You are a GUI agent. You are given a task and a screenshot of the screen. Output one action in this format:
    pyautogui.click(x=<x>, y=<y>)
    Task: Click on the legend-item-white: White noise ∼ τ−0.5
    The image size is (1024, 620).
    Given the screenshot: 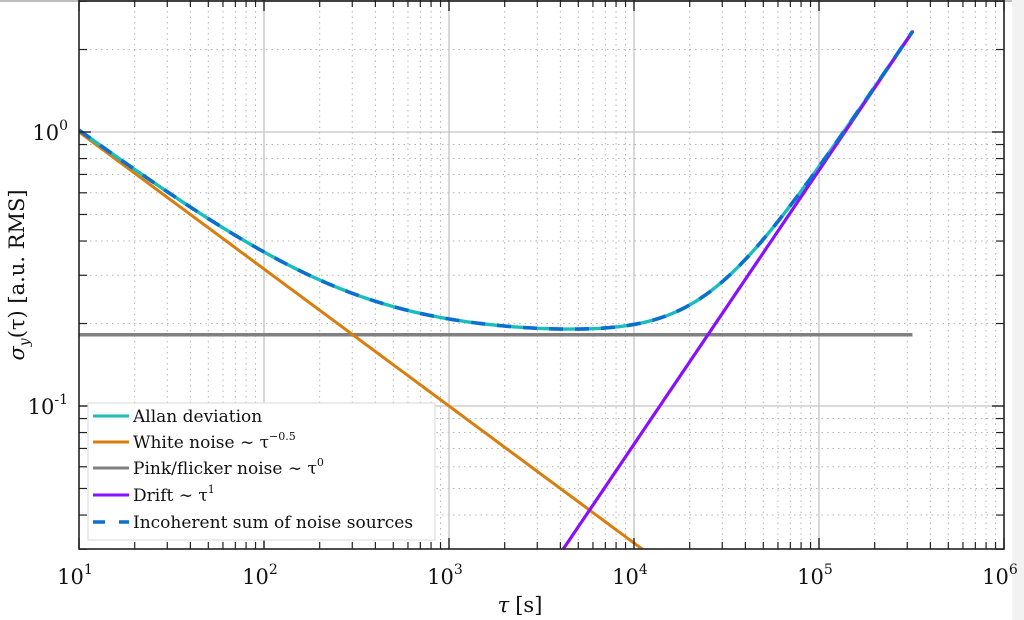 What is the action you would take?
    pyautogui.click(x=194, y=441)
    